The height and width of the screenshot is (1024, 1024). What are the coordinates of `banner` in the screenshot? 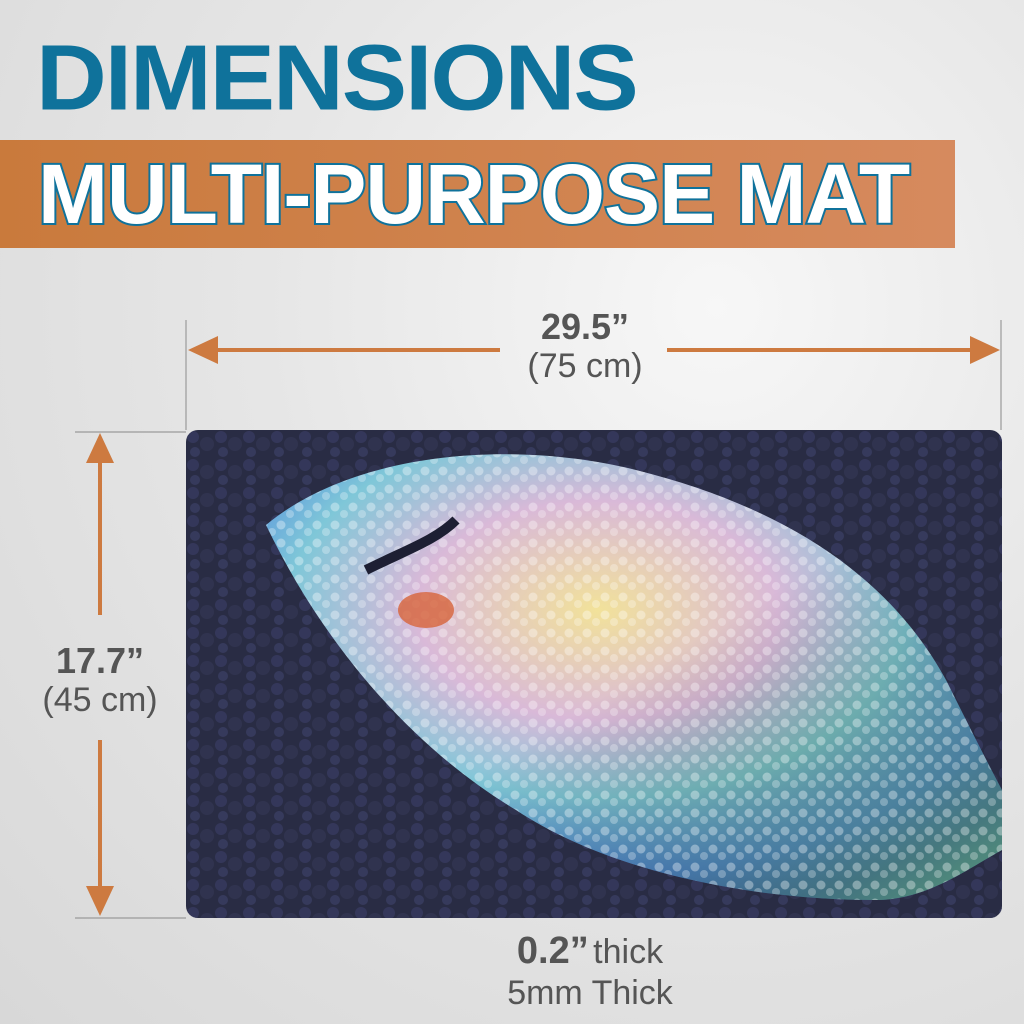 It's located at (477, 194).